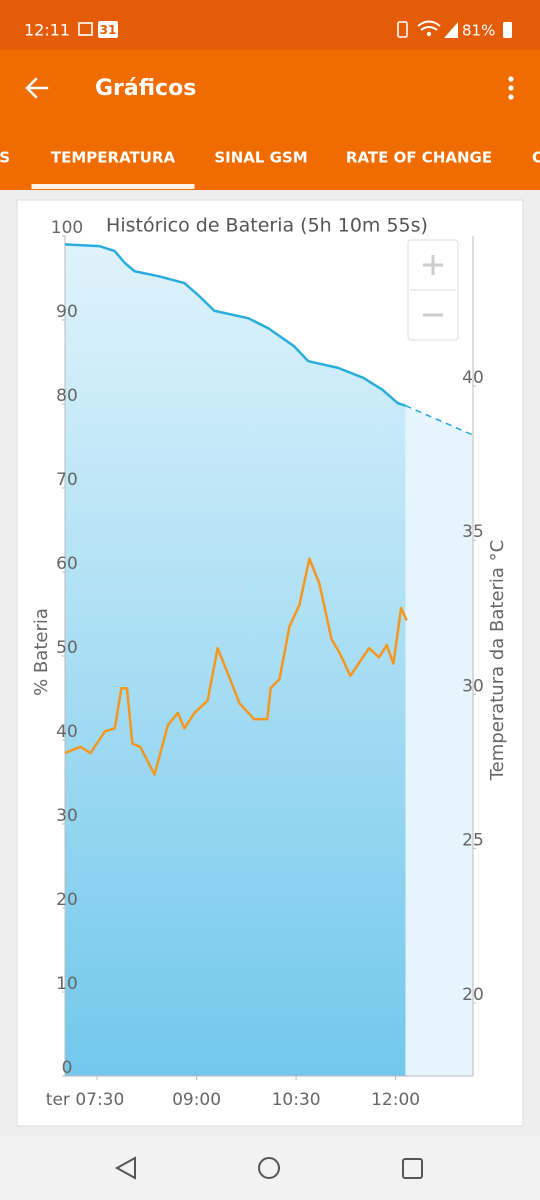 This screenshot has height=1200, width=540. I want to click on y-tick-label: 0, so click(67, 1068).